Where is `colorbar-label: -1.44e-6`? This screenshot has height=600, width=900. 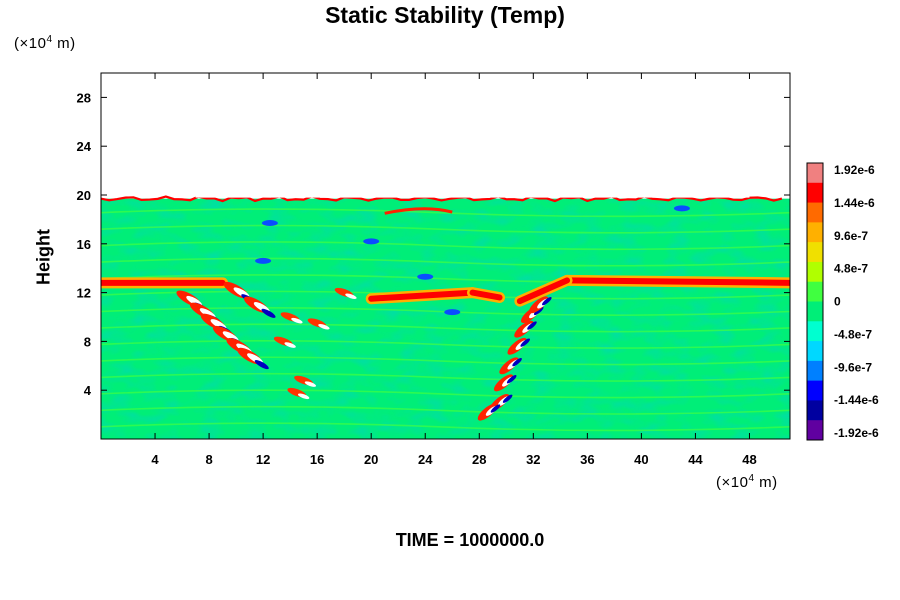 colorbar-label: -1.44e-6 is located at coordinates (856, 400).